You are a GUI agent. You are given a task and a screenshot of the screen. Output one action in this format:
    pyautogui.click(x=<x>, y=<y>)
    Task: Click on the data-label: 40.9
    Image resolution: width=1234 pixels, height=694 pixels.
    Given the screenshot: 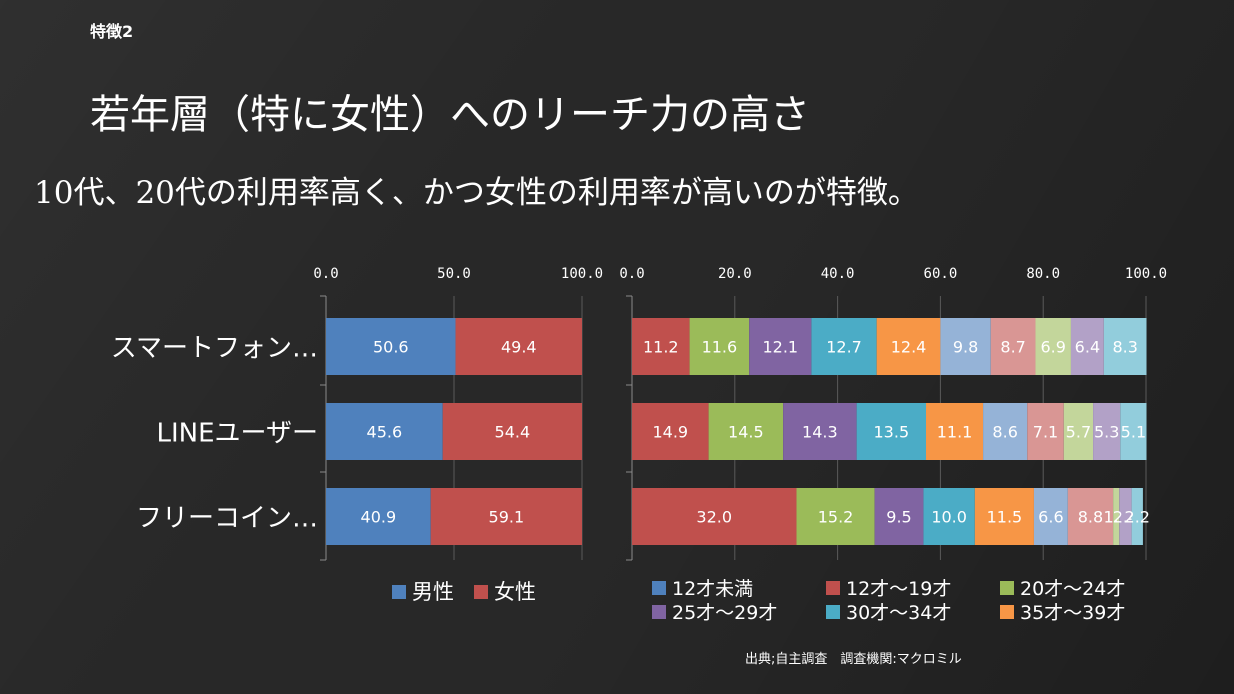 What is the action you would take?
    pyautogui.click(x=379, y=517)
    